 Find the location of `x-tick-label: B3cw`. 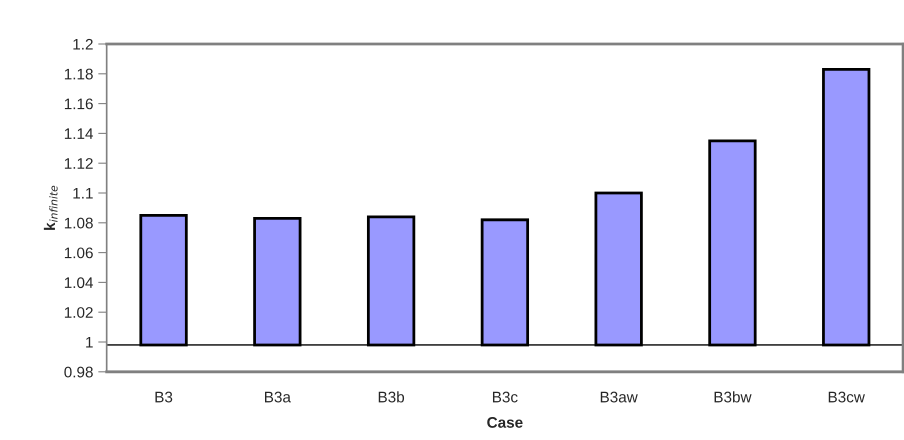

x-tick-label: B3cw is located at coordinates (846, 397).